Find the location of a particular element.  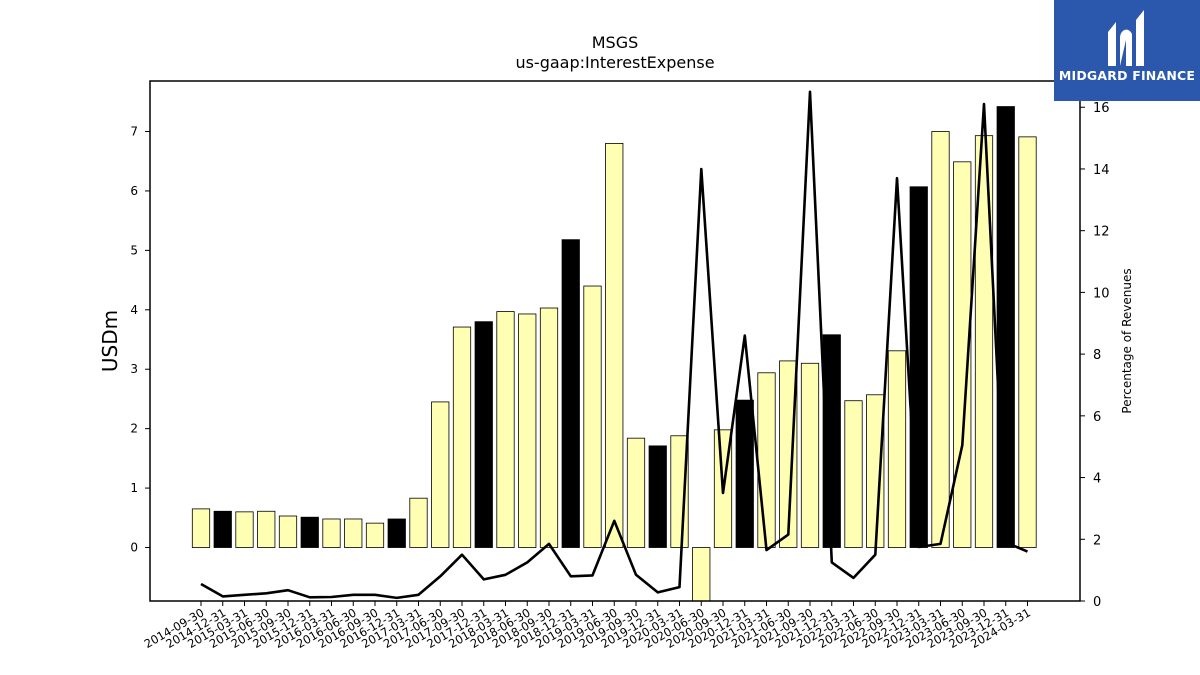

y-tick-label: 2 is located at coordinates (134, 429).